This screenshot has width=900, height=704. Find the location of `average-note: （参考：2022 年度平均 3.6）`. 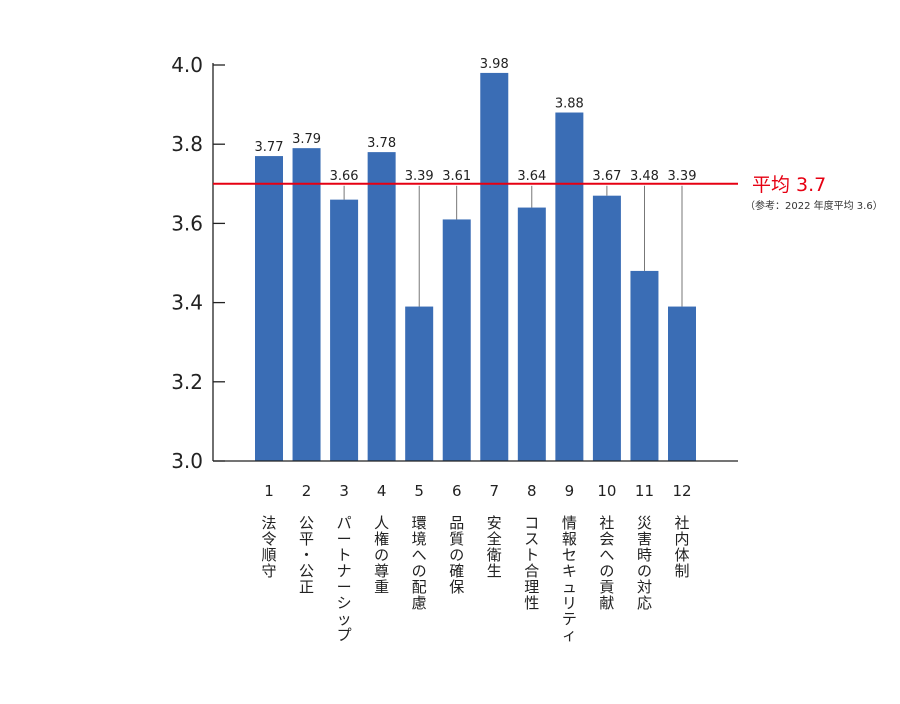

average-note: （参考：2022 年度平均 3.6） is located at coordinates (814, 205).